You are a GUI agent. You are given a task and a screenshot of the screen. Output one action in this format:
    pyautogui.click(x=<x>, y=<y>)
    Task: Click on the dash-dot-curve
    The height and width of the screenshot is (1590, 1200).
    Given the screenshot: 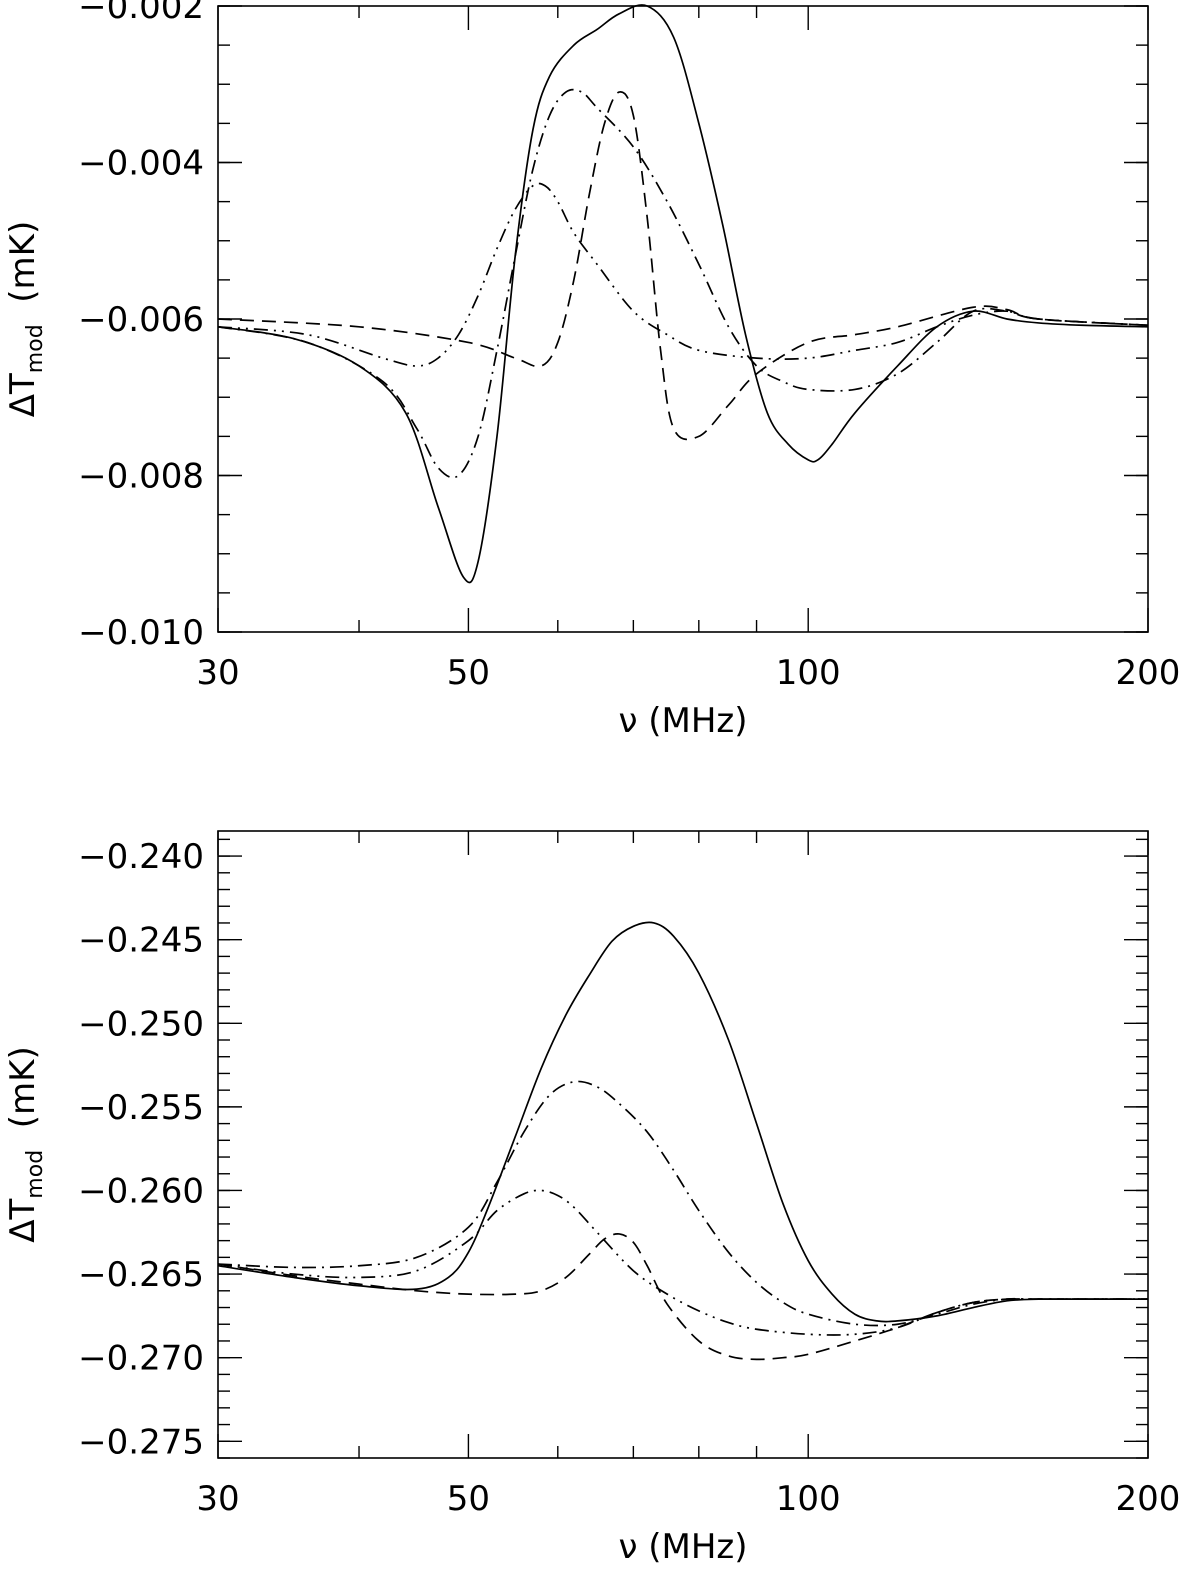 What is the action you would take?
    pyautogui.click(x=682, y=1203)
    